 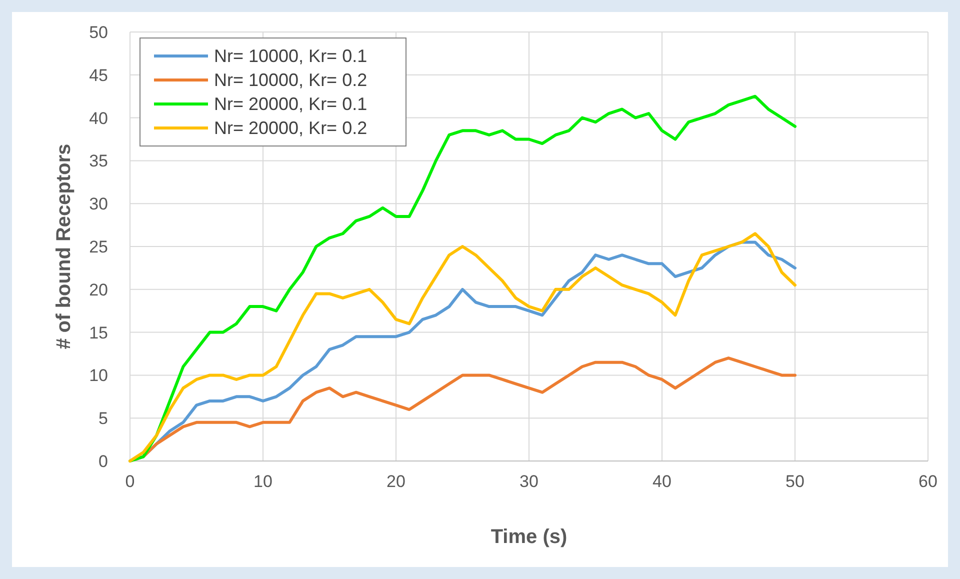 What do you see at coordinates (98, 118) in the screenshot?
I see `y-tick-label: 40` at bounding box center [98, 118].